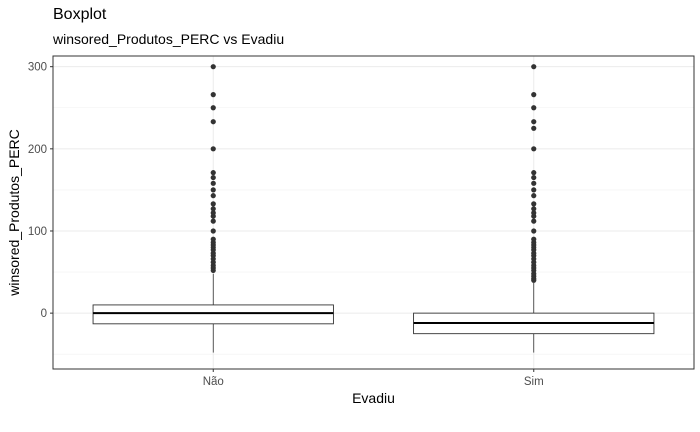  Describe the element at coordinates (213, 382) in the screenshot. I see `x-tick-label: Não` at that location.